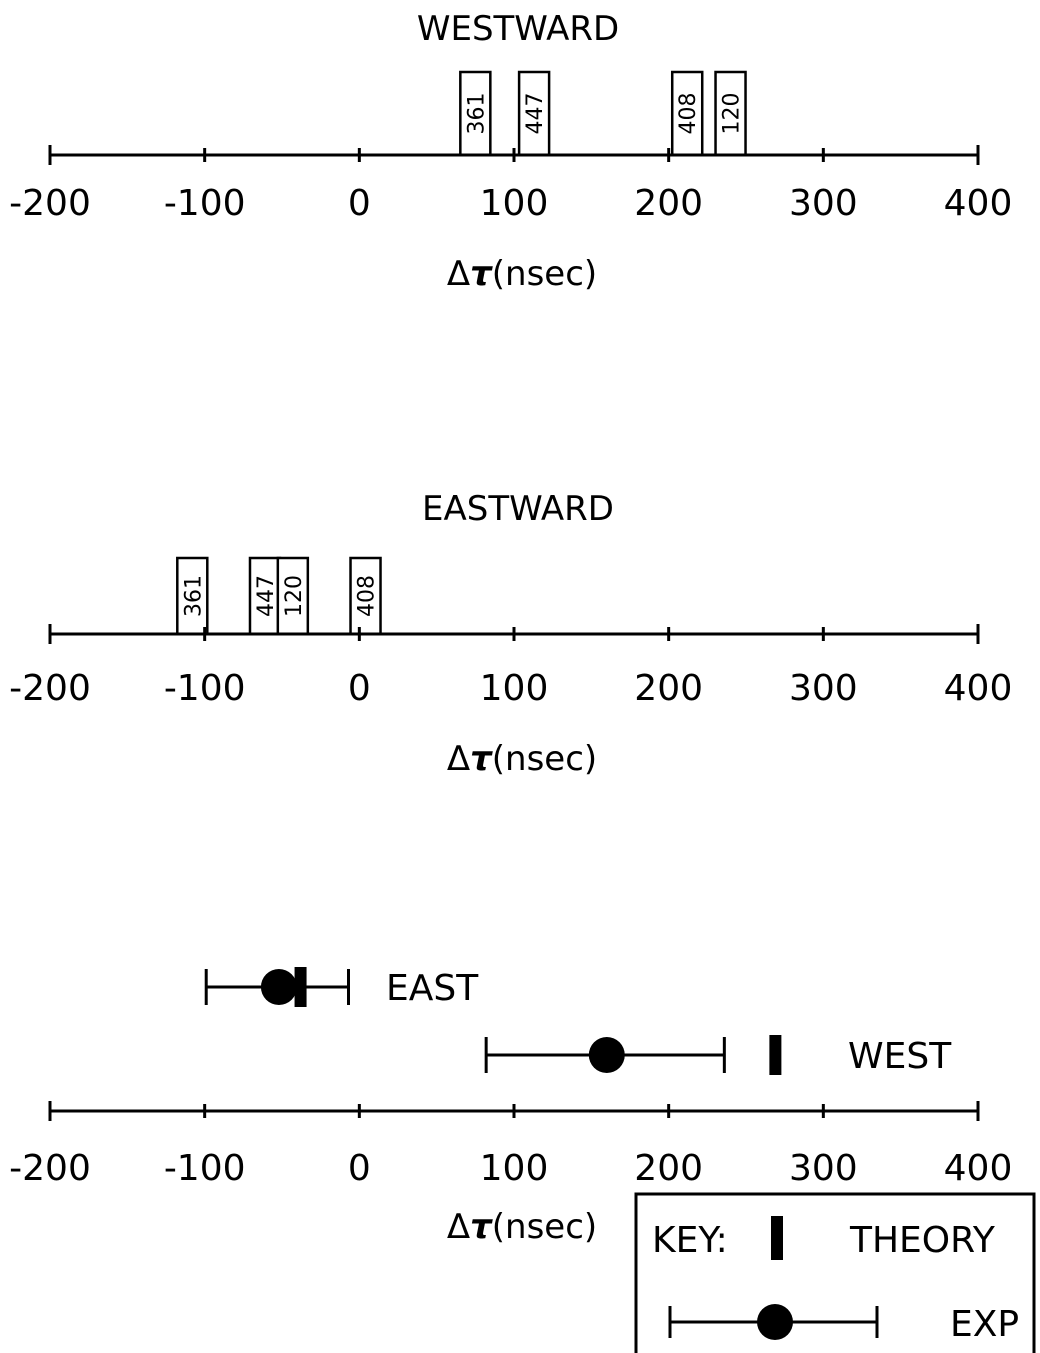 The height and width of the screenshot is (1353, 1040). What do you see at coordinates (922, 1240) in the screenshot?
I see `legend-theory-label: THEORY` at bounding box center [922, 1240].